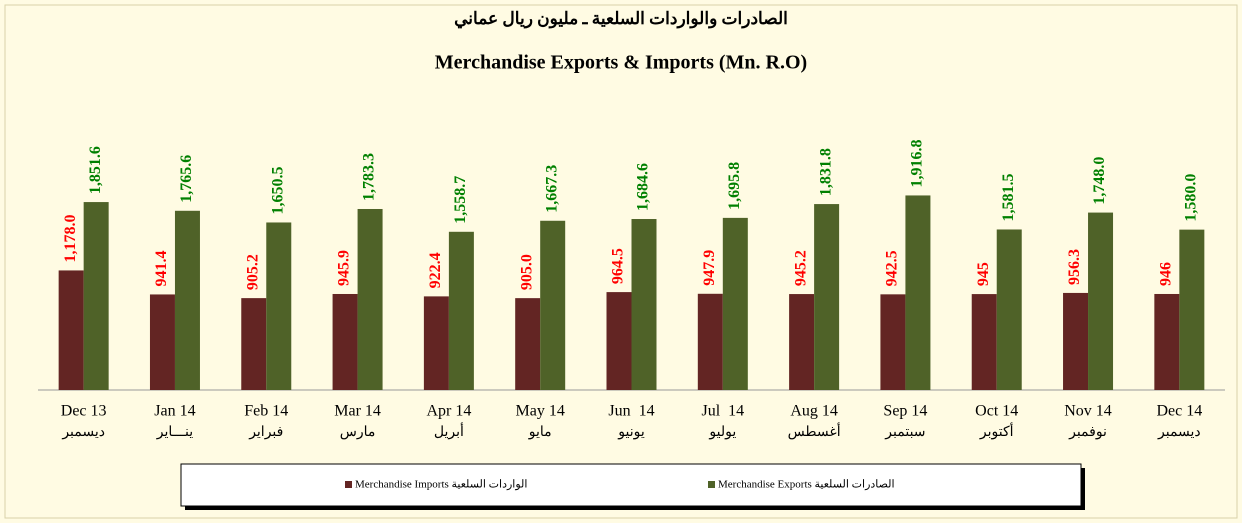 The image size is (1242, 523). What do you see at coordinates (722, 432) in the screenshot?
I see `x-tick-label-ar: يوليو` at bounding box center [722, 432].